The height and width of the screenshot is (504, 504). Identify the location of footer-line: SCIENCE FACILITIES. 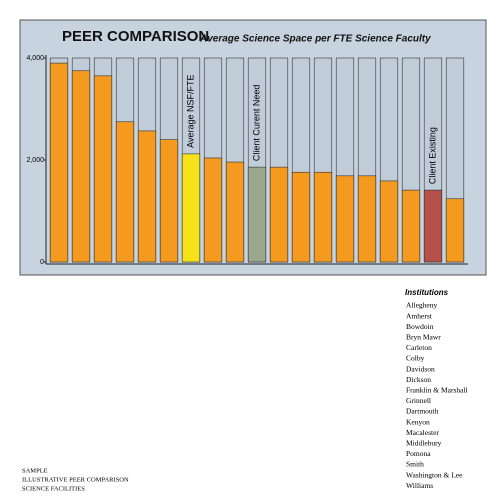
(53, 488).